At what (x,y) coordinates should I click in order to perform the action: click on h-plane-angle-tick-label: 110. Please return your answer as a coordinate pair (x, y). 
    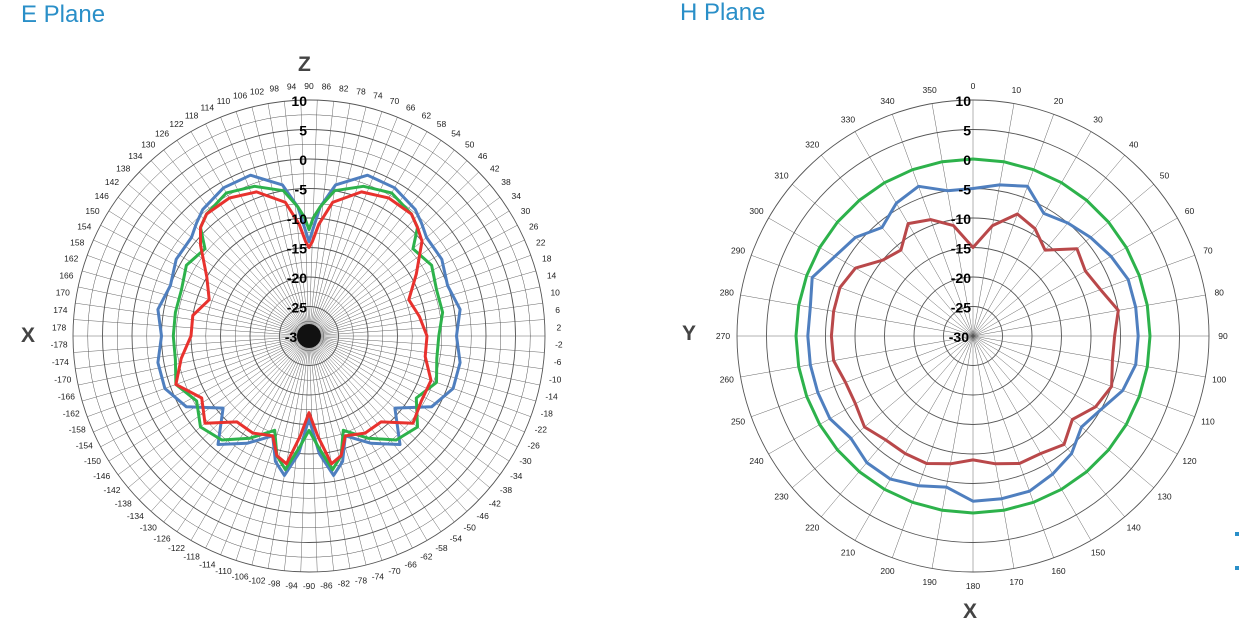
    Looking at the image, I should click on (1208, 422).